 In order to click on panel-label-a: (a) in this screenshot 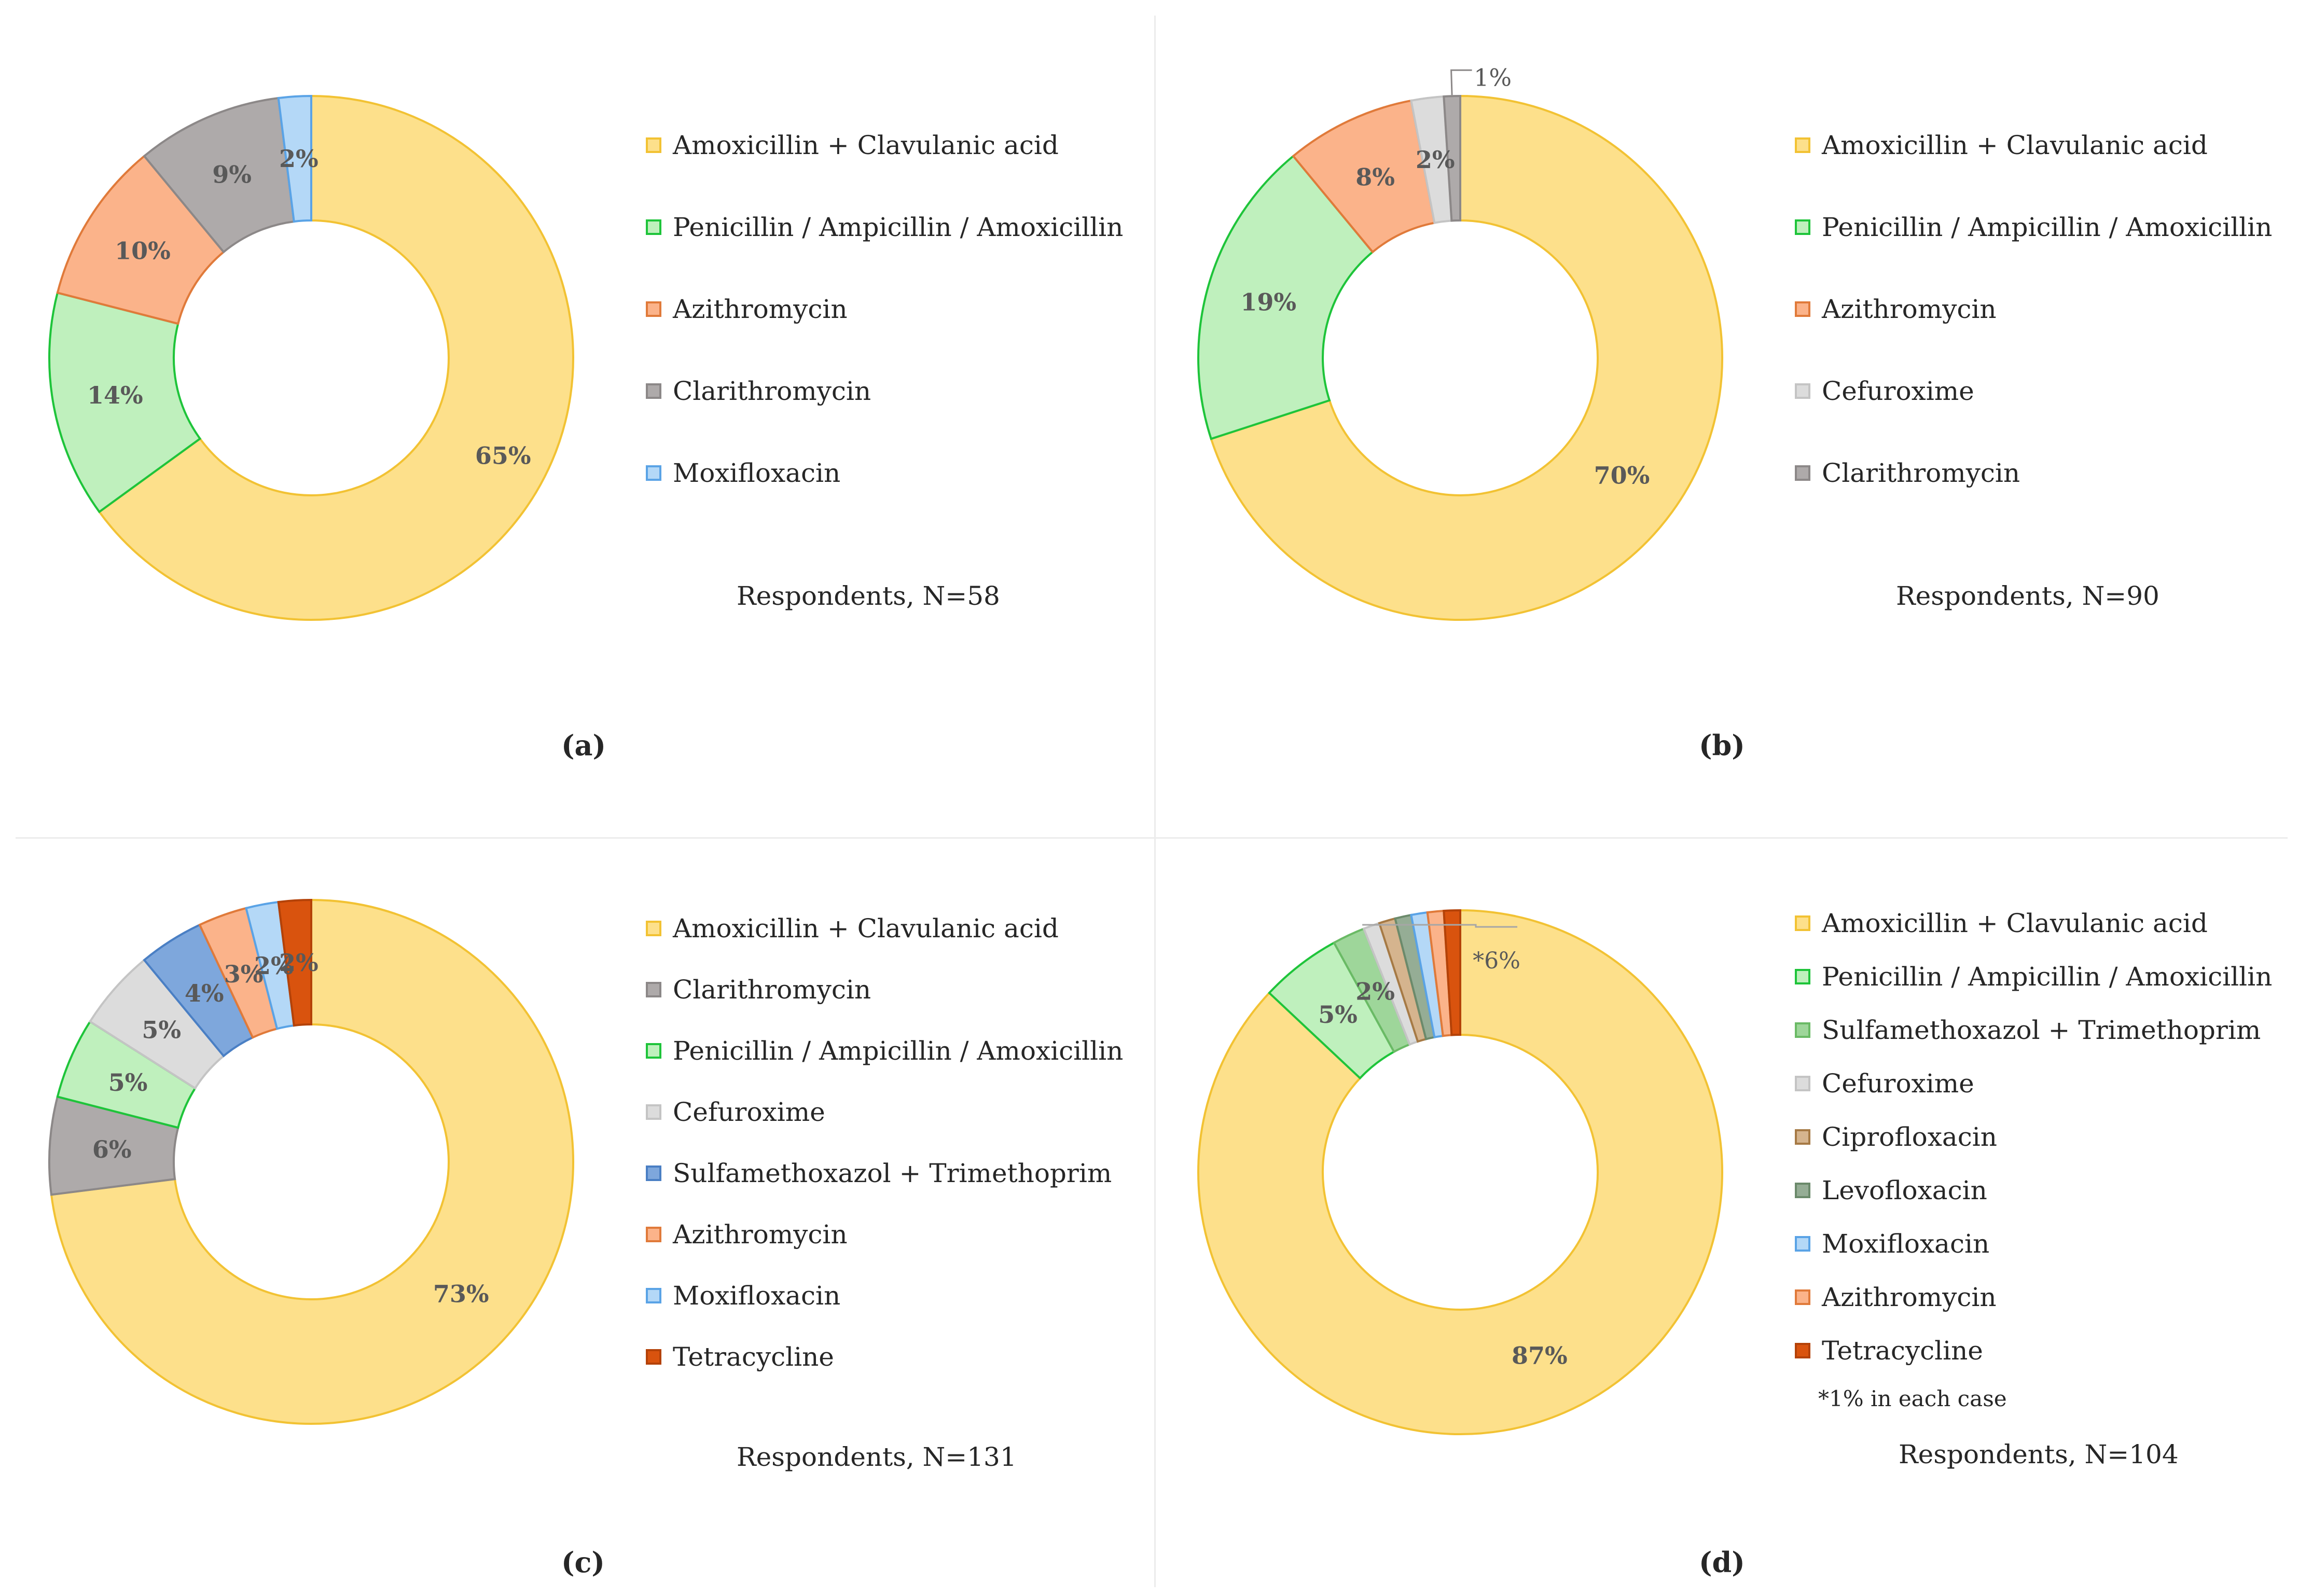, I will do `click(583, 745)`.